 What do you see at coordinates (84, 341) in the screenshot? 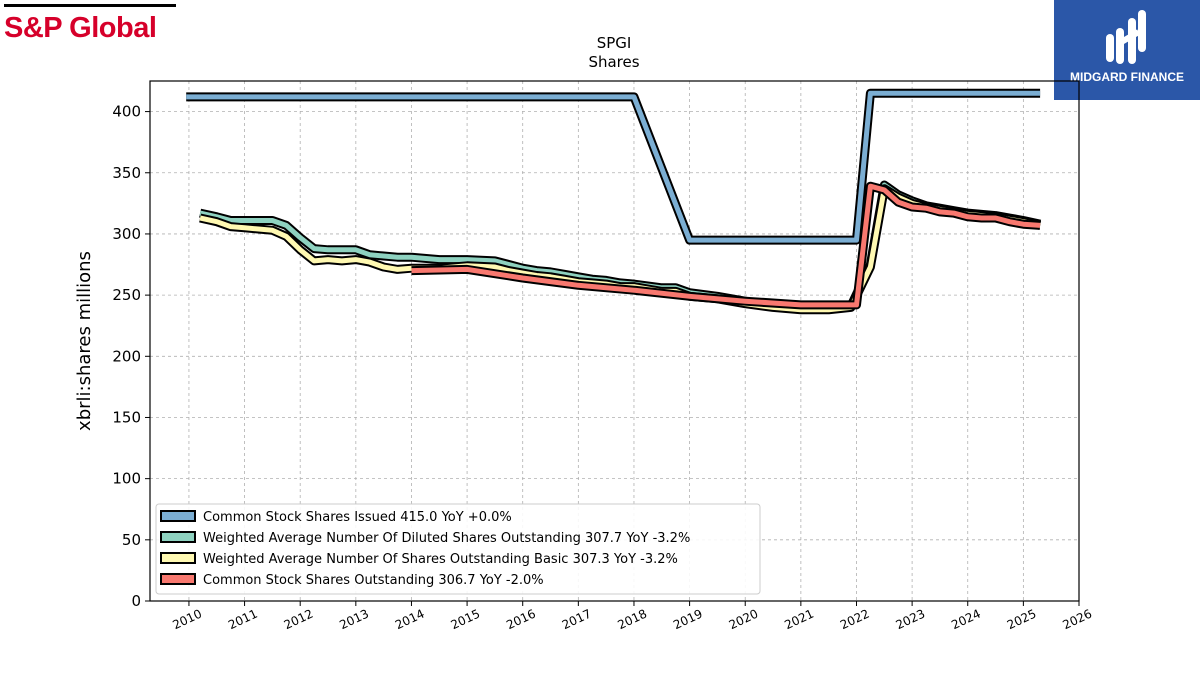
I see `y-axis-label: xbrli:shares millions` at bounding box center [84, 341].